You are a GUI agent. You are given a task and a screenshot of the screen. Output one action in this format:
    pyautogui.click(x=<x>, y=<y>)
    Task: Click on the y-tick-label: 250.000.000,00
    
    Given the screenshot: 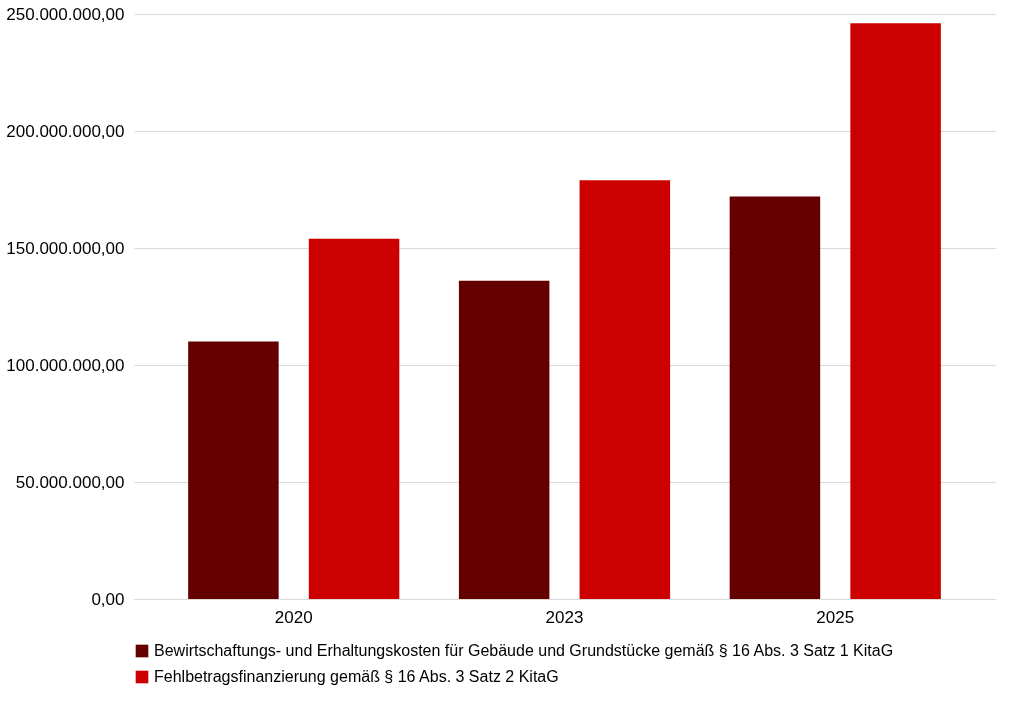 What is the action you would take?
    pyautogui.click(x=65, y=14)
    